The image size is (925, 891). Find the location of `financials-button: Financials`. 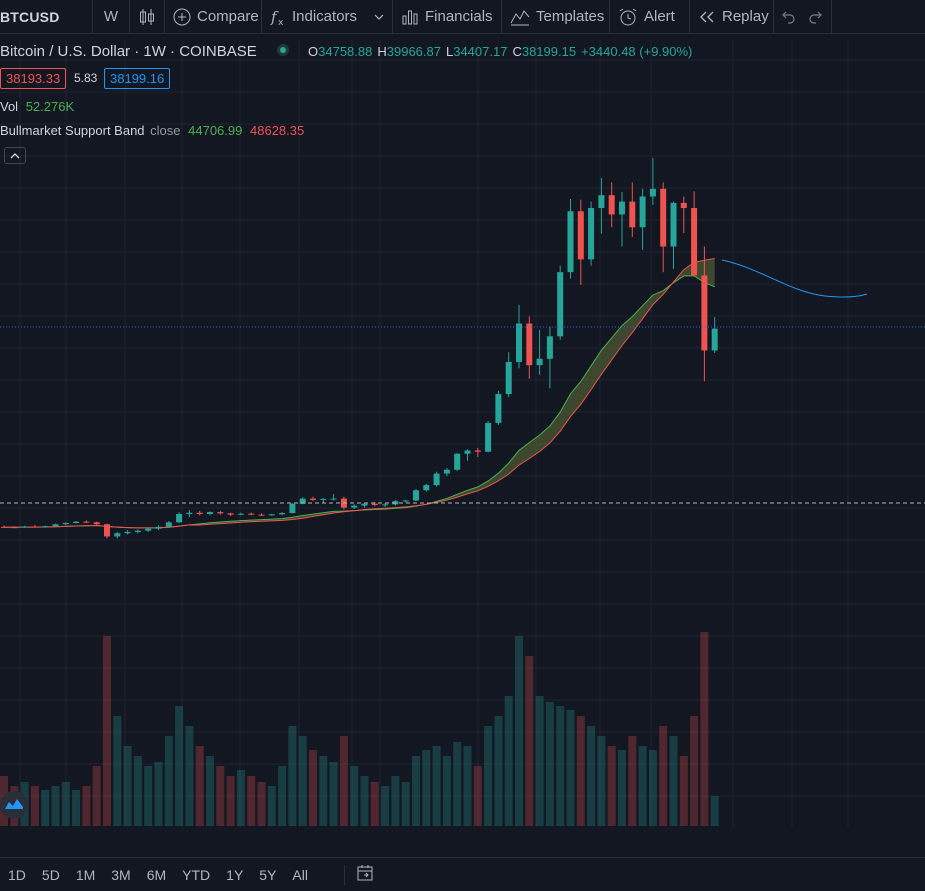

financials-button: Financials is located at coordinates (447, 17).